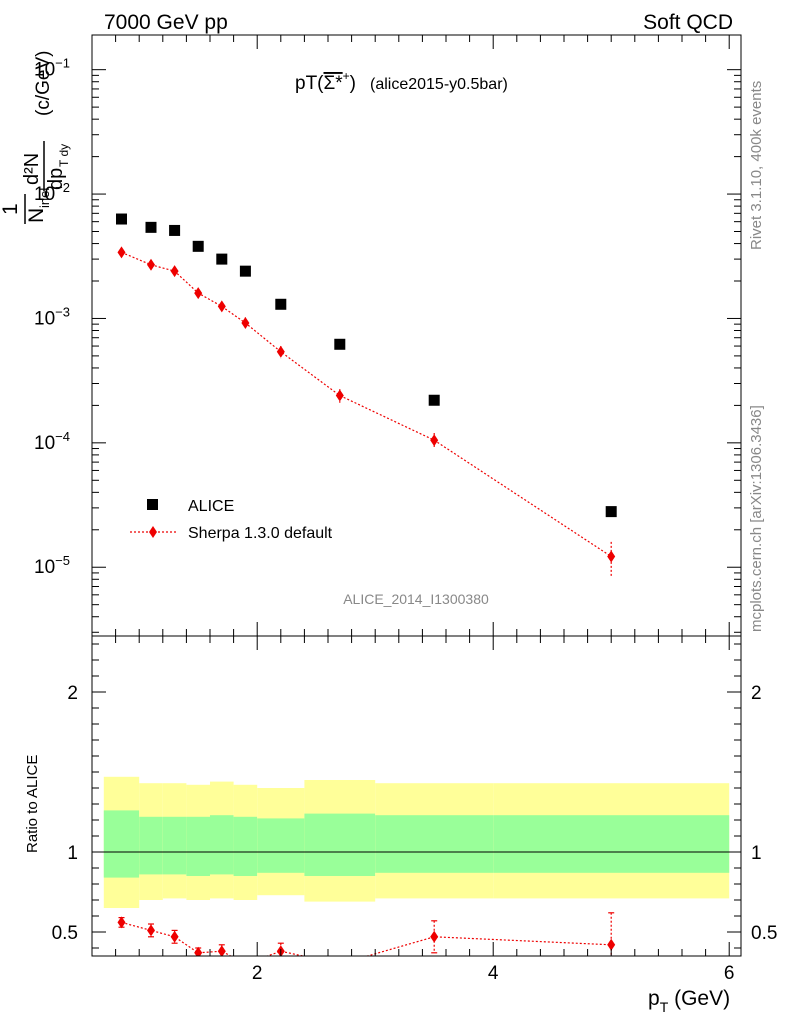 The width and height of the screenshot is (786, 1024). Describe the element at coordinates (43, 83) in the screenshot. I see `ylabel-unit: (c/GeV)` at that location.